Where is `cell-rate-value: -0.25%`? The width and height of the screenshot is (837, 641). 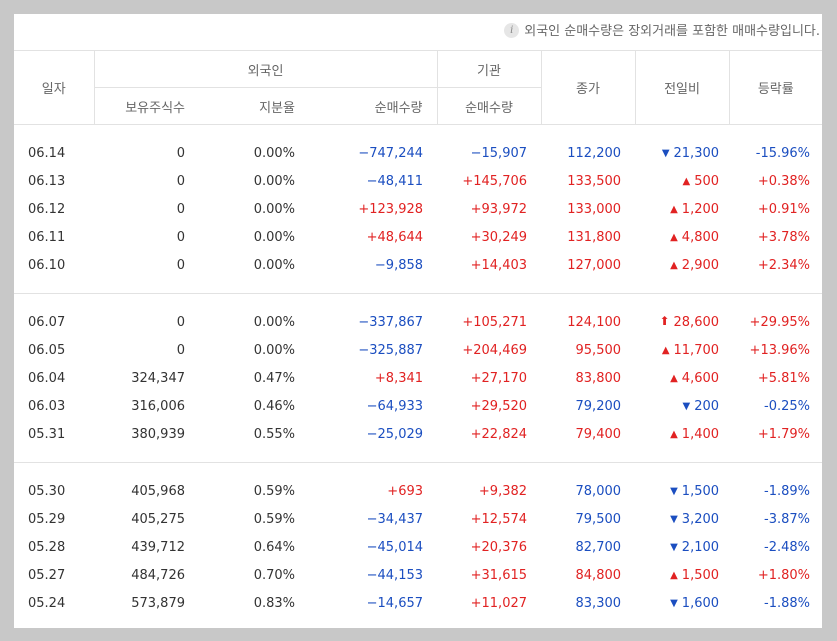
cell-rate-value: -0.25% is located at coordinates (787, 406).